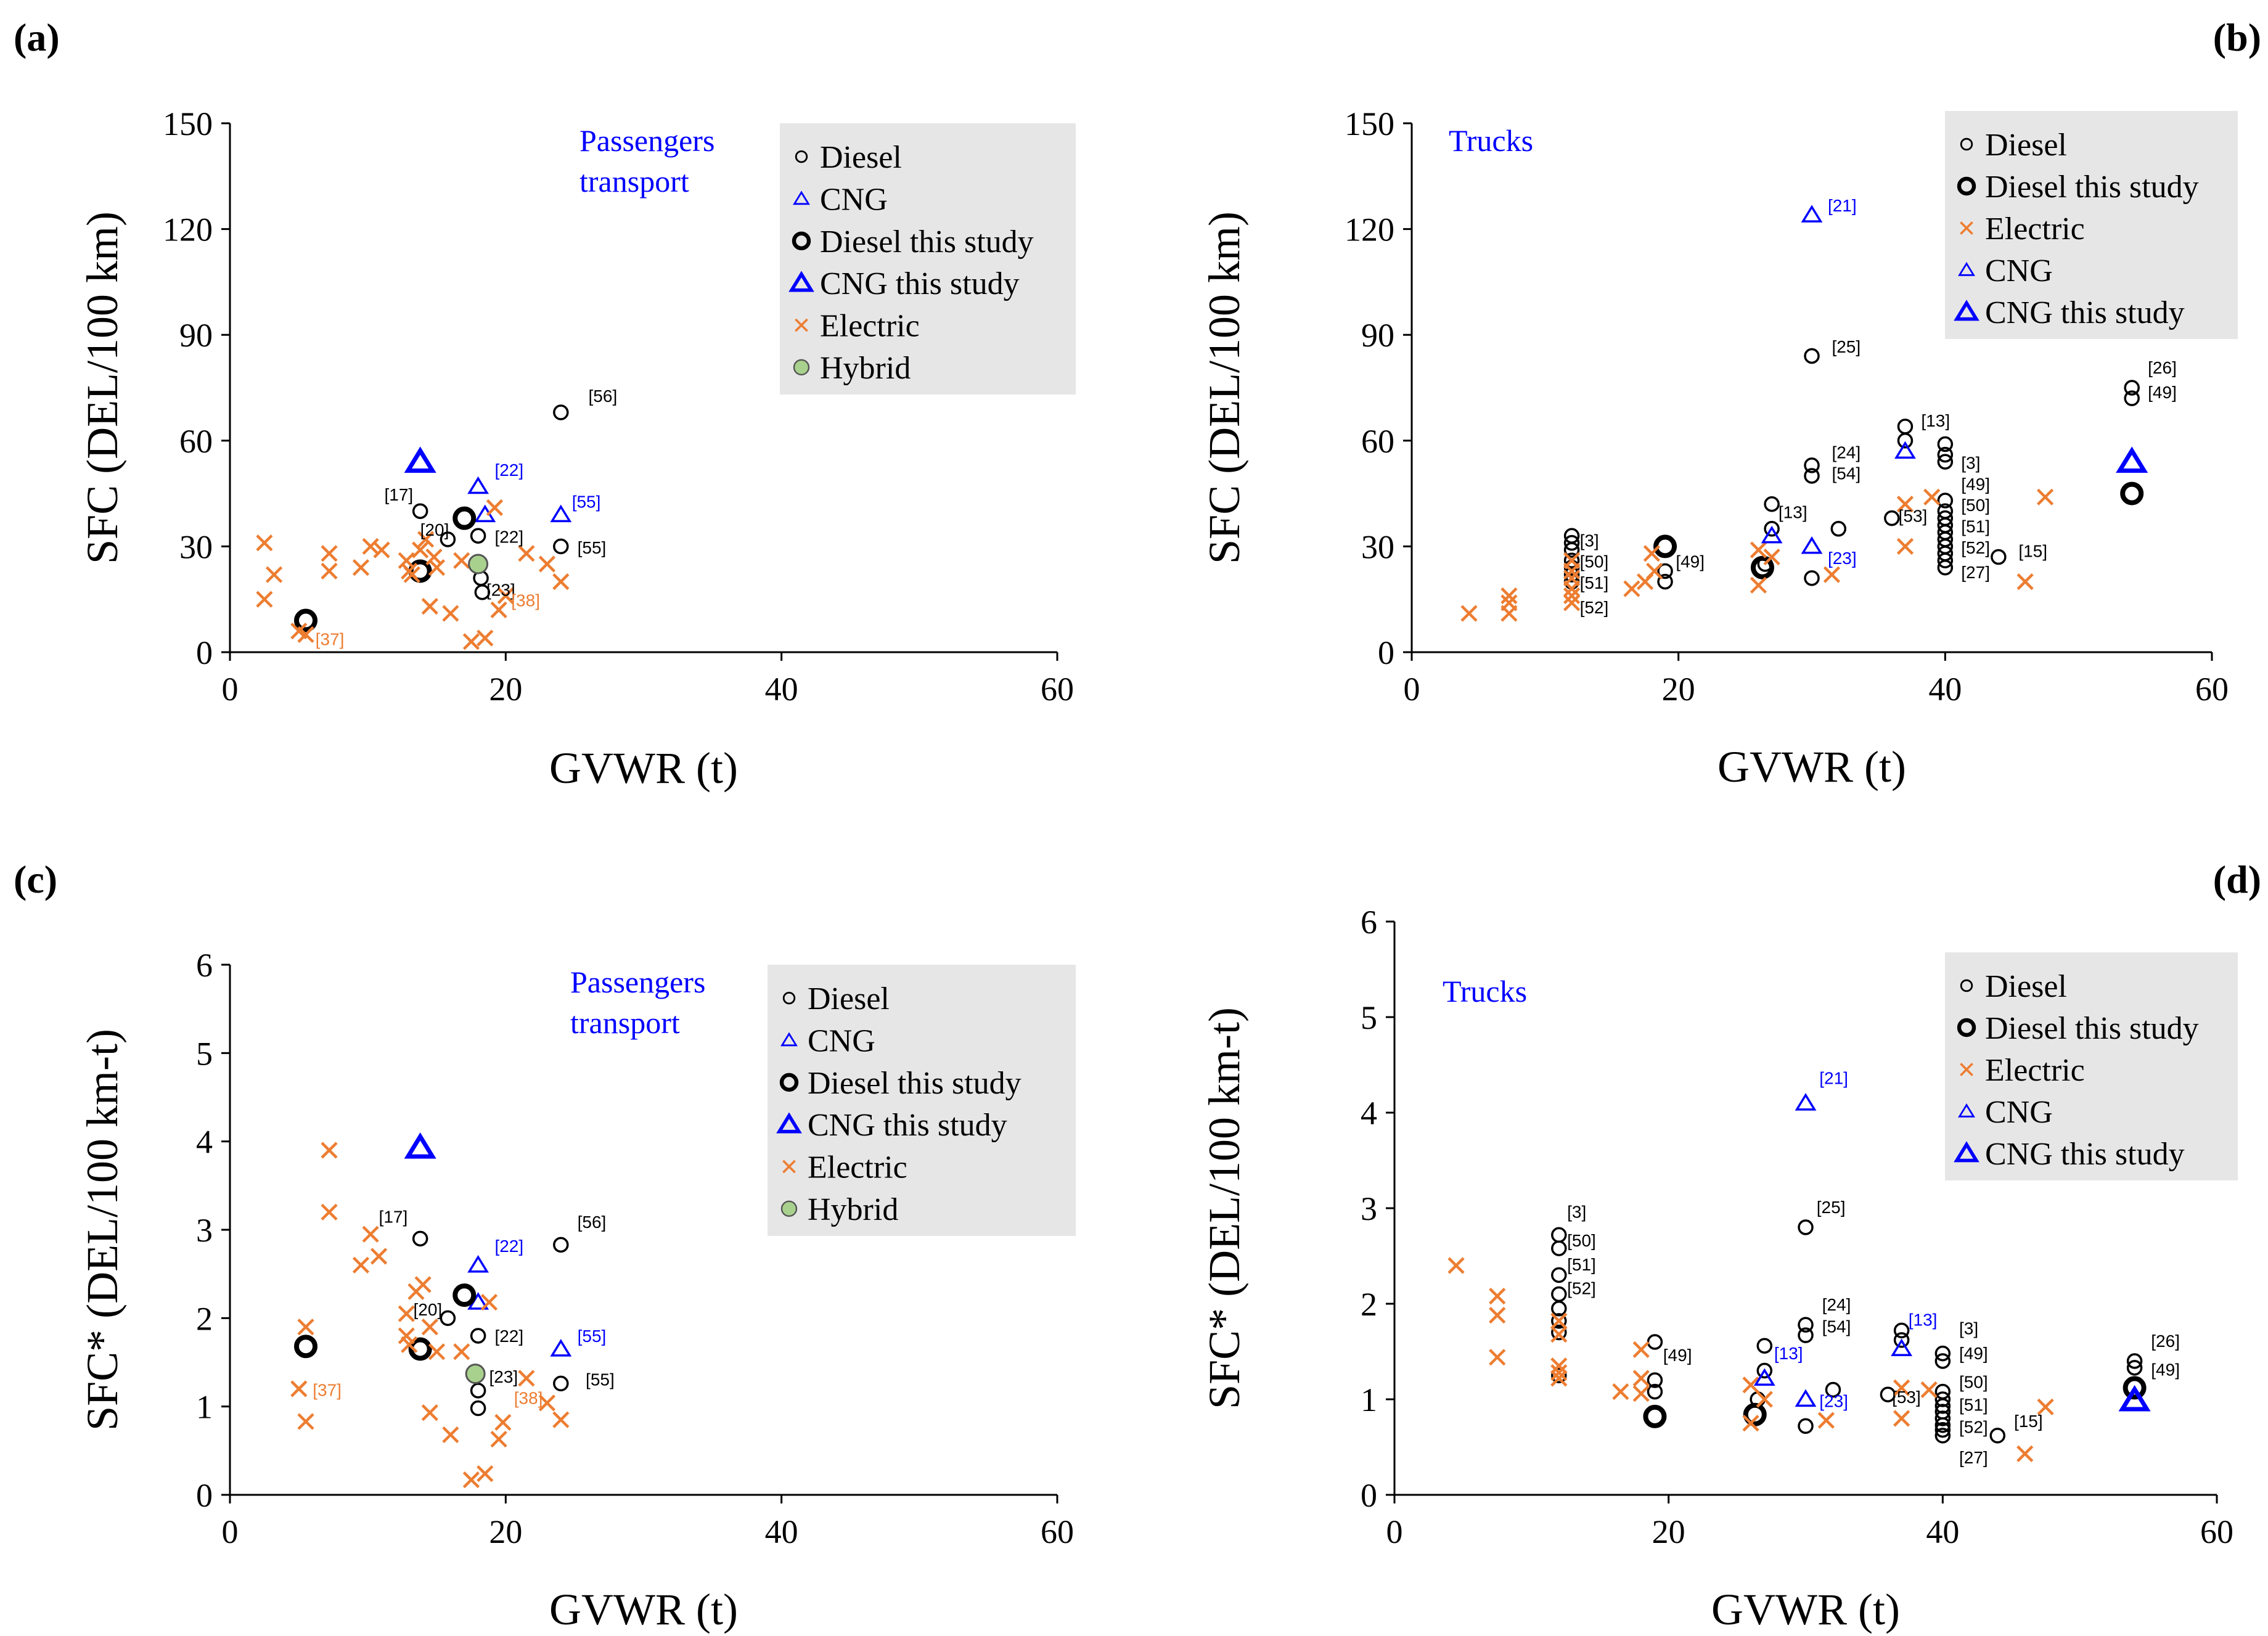 The image size is (2268, 1636). What do you see at coordinates (1847, 1331) in the screenshot?
I see `series-diesel` at bounding box center [1847, 1331].